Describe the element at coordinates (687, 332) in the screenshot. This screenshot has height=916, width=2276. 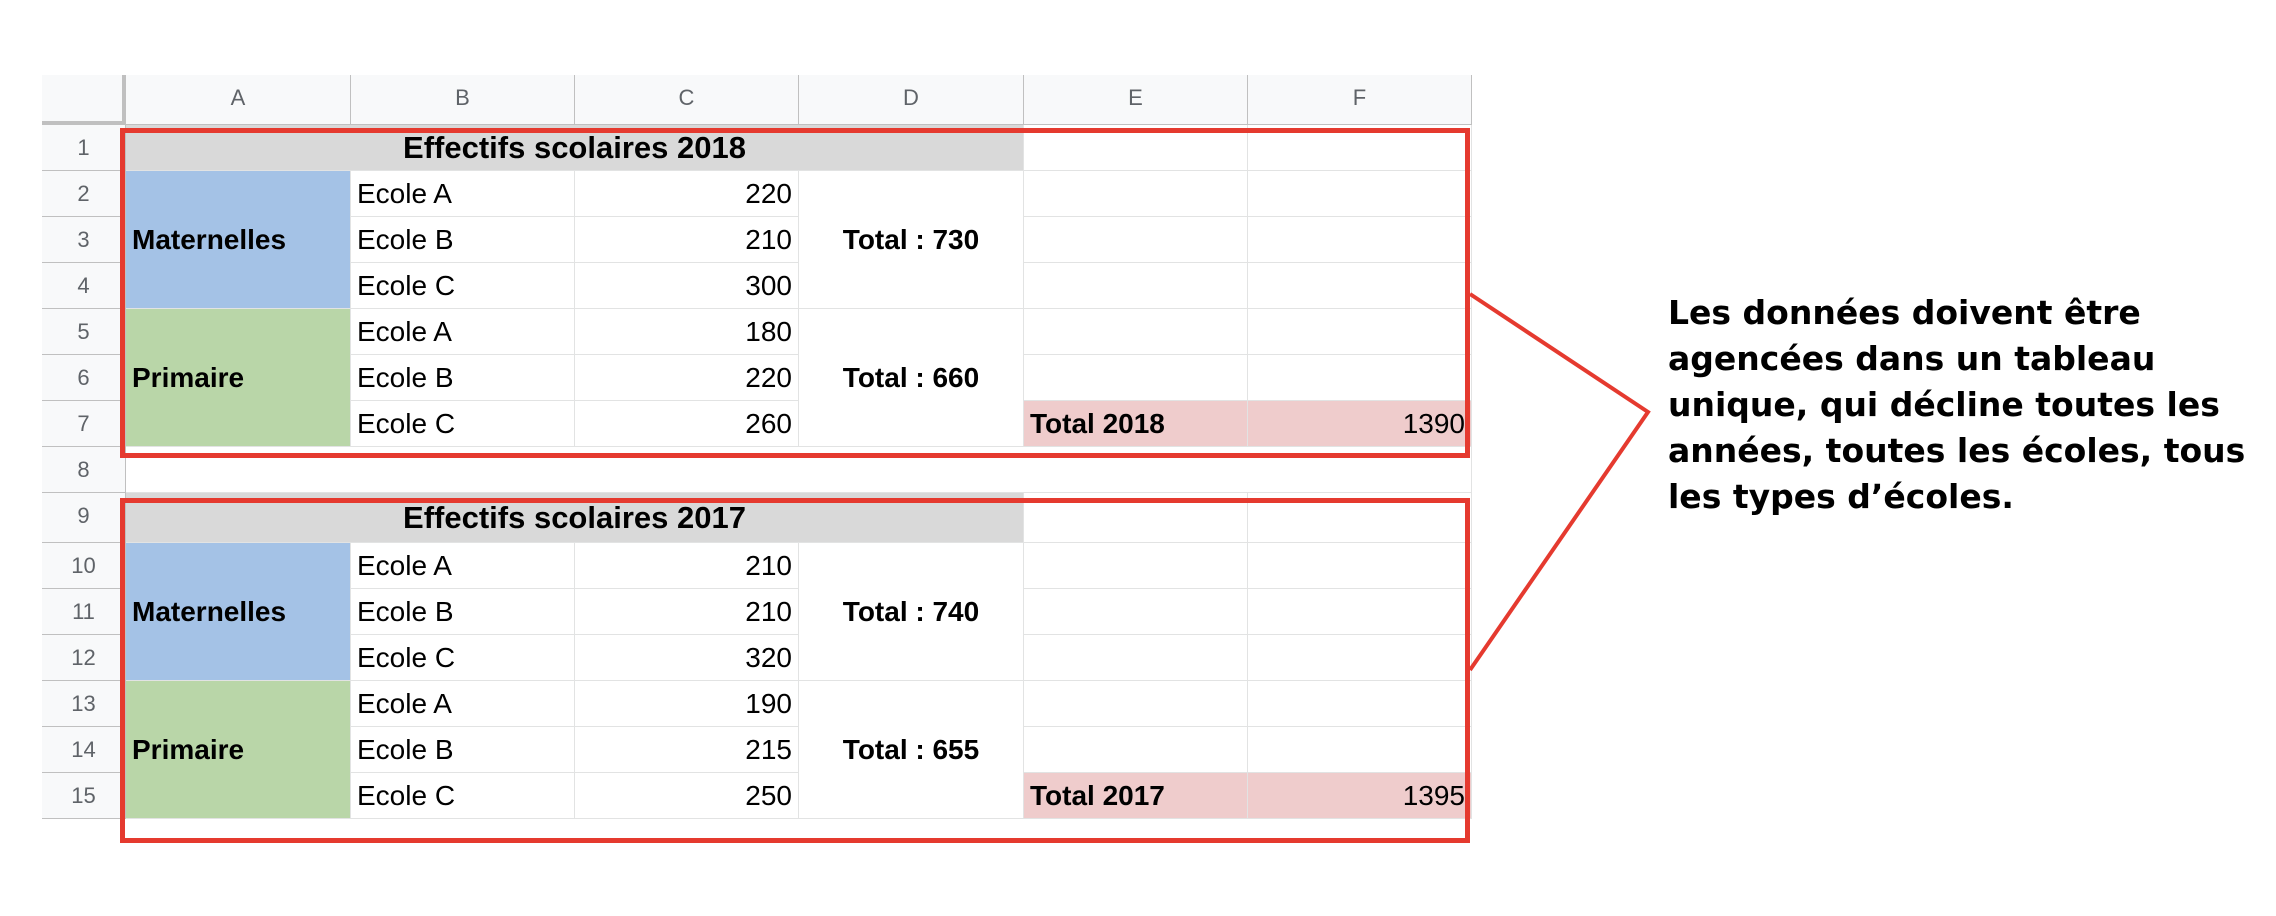
I see `enrollment-cell: 180` at that location.